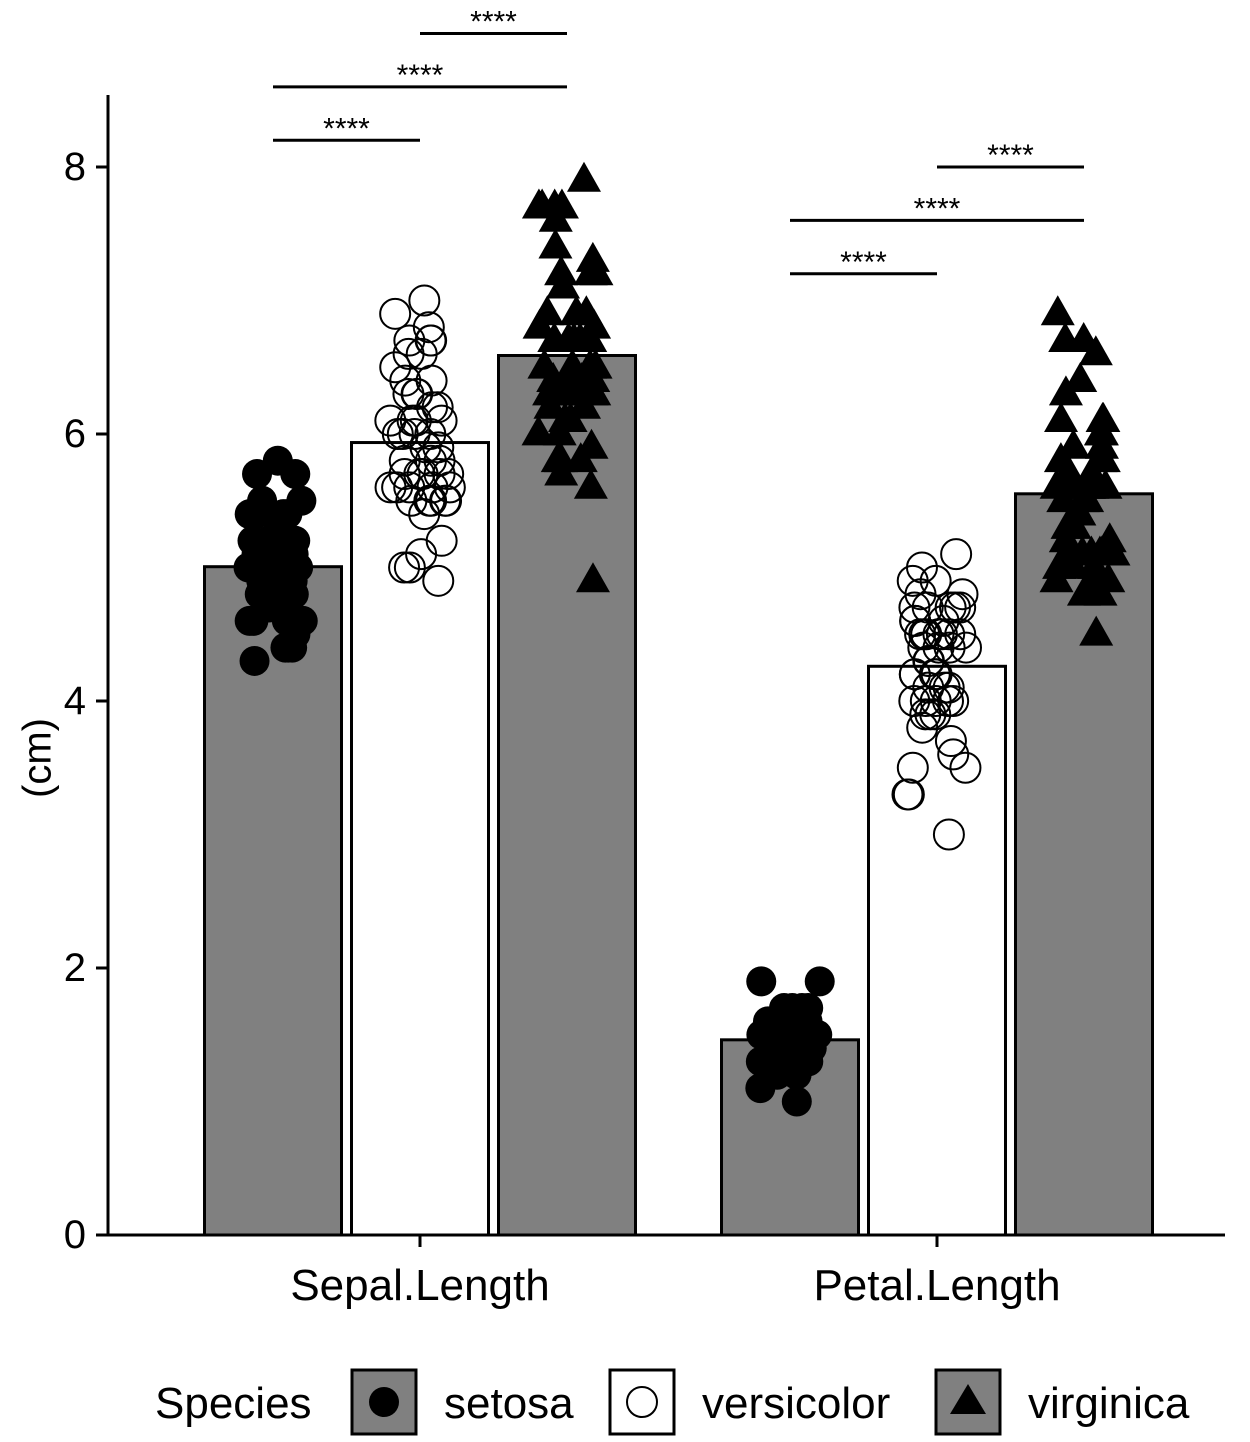 The height and width of the screenshot is (1442, 1250). I want to click on bar-virginica-sepal-length, so click(567, 795).